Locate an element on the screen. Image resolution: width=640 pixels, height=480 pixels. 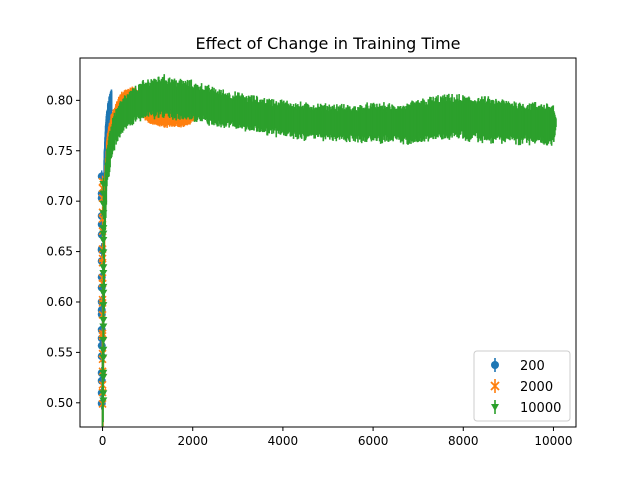
y-tick-label: 0.65 is located at coordinates (59, 252).